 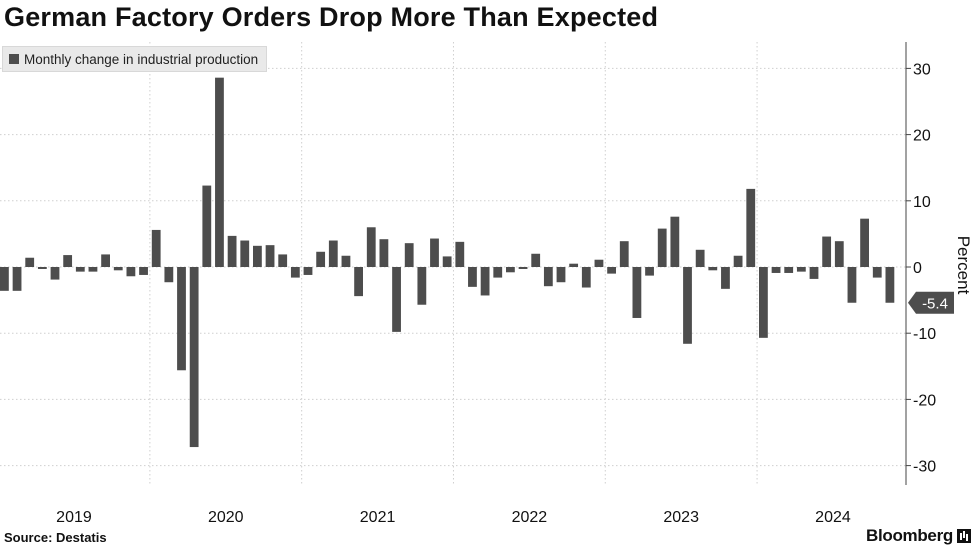 What do you see at coordinates (14, 59) in the screenshot?
I see `legend-swatch` at bounding box center [14, 59].